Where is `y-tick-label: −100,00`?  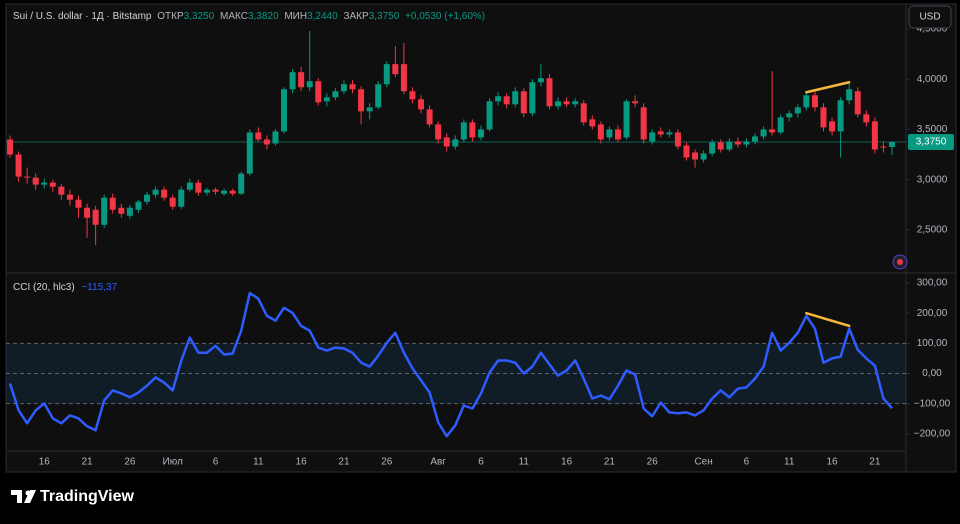 y-tick-label: −100,00 is located at coordinates (932, 403).